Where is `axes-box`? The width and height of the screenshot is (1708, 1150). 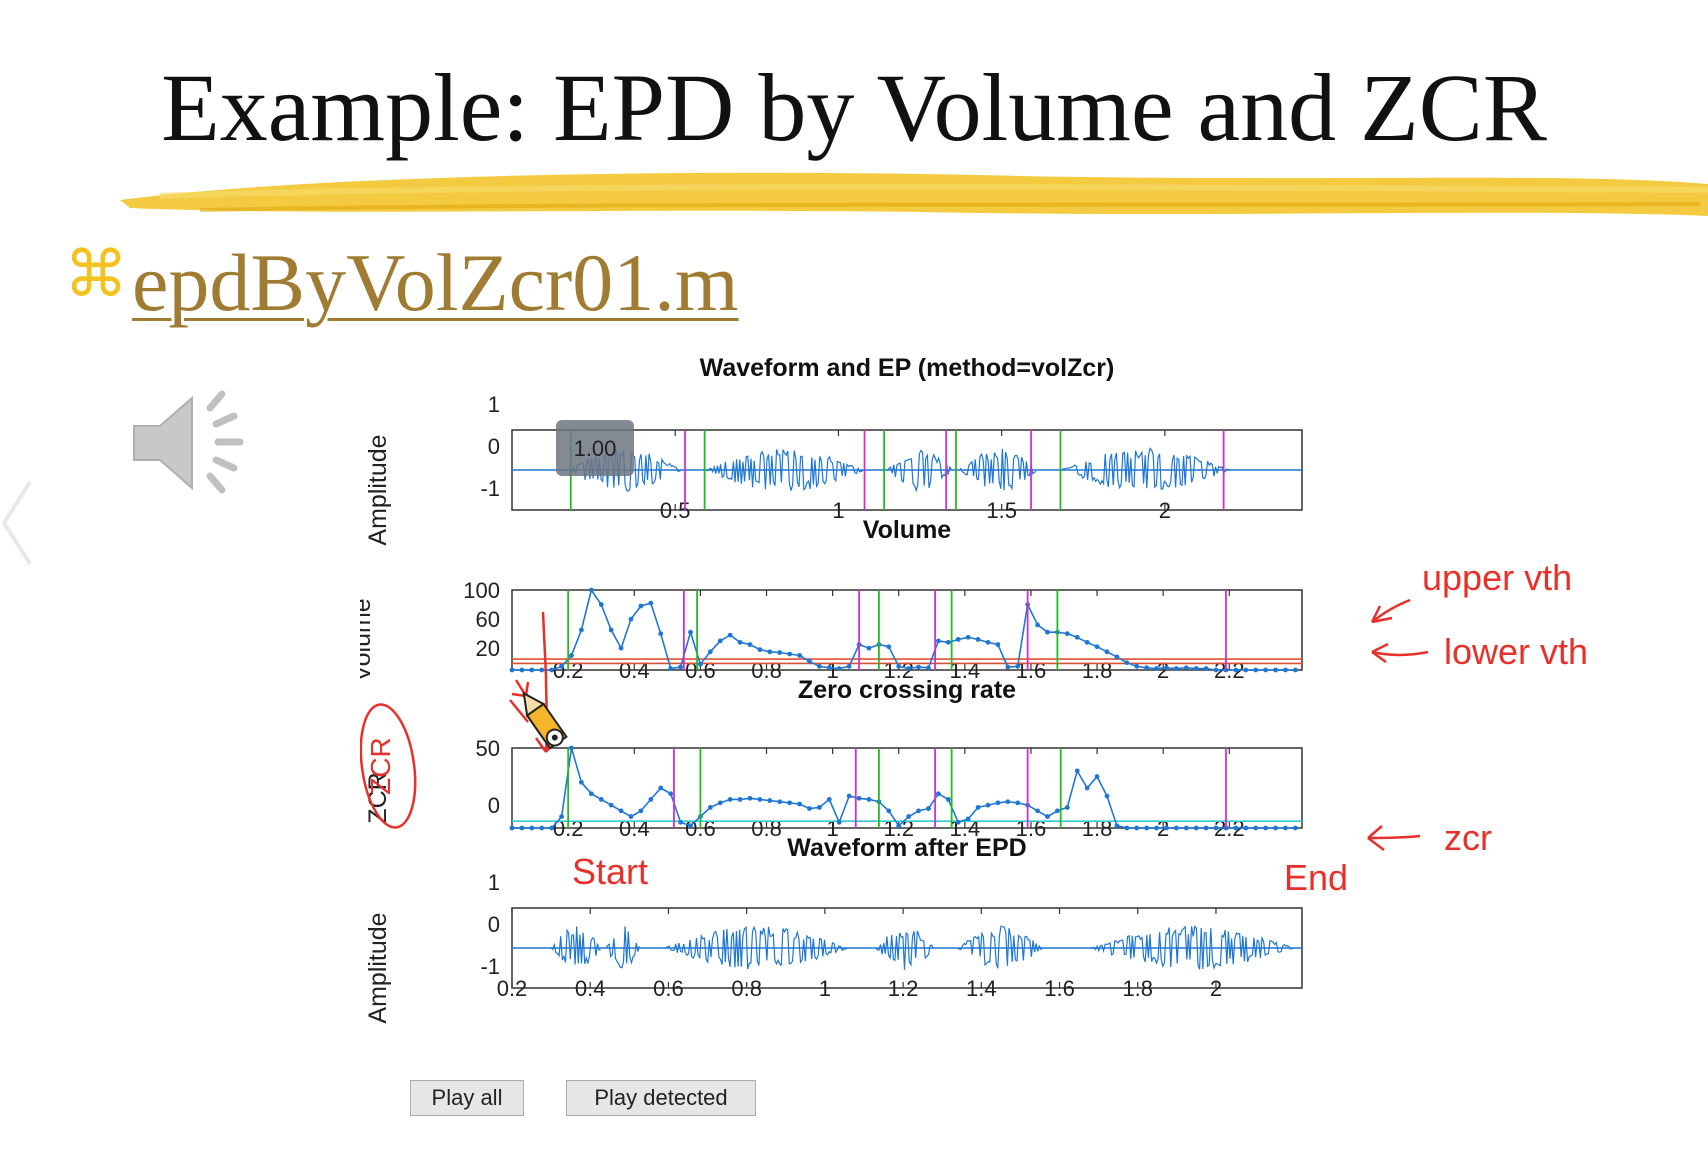
axes-box is located at coordinates (907, 630).